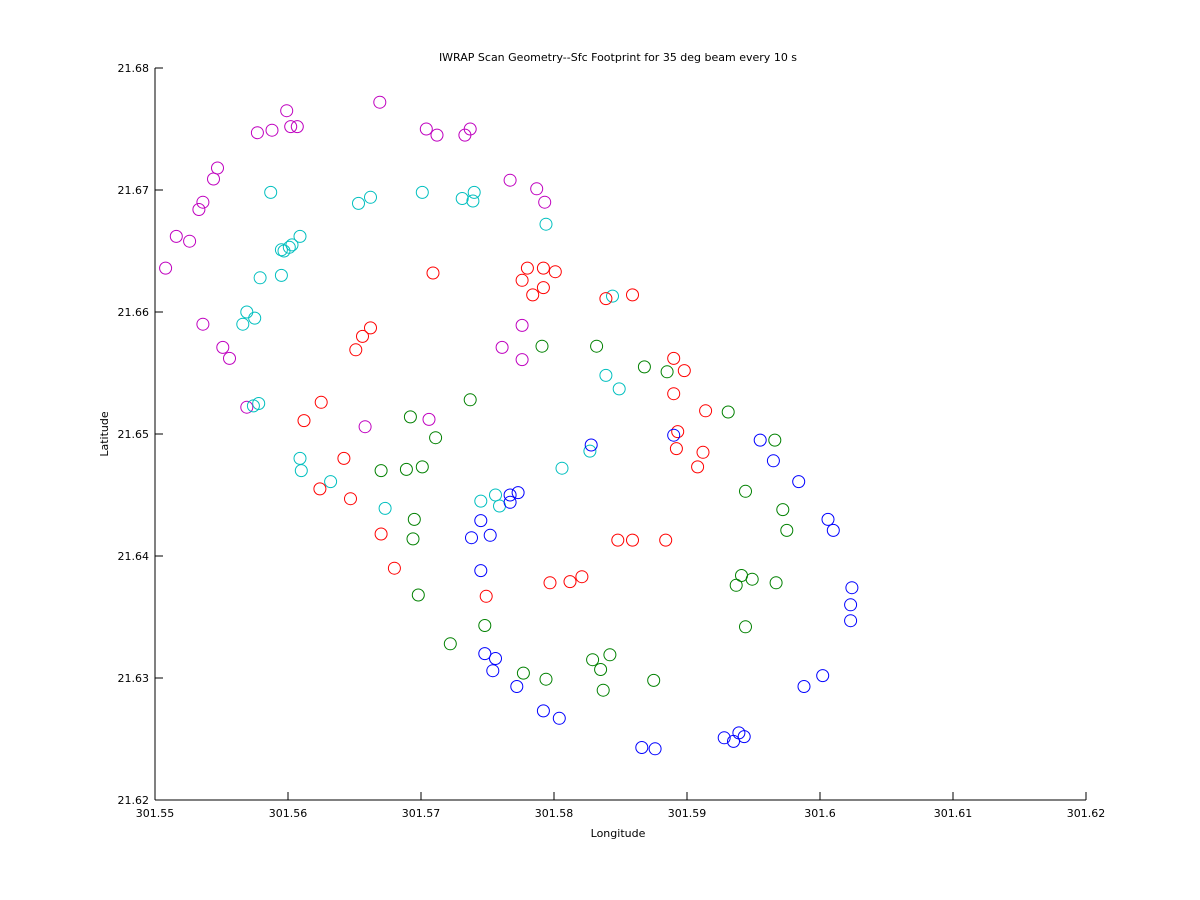  I want to click on y-tick-label: 21.66, so click(134, 312).